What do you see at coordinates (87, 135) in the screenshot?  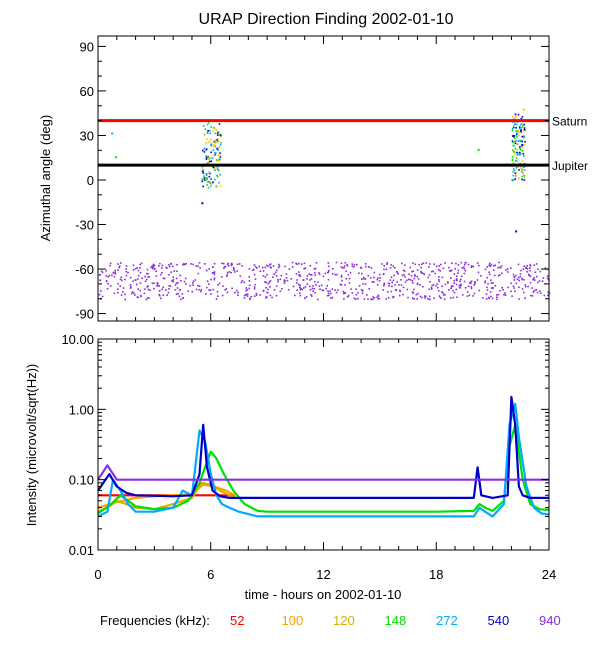 I see `top-ytick-label: 30` at bounding box center [87, 135].